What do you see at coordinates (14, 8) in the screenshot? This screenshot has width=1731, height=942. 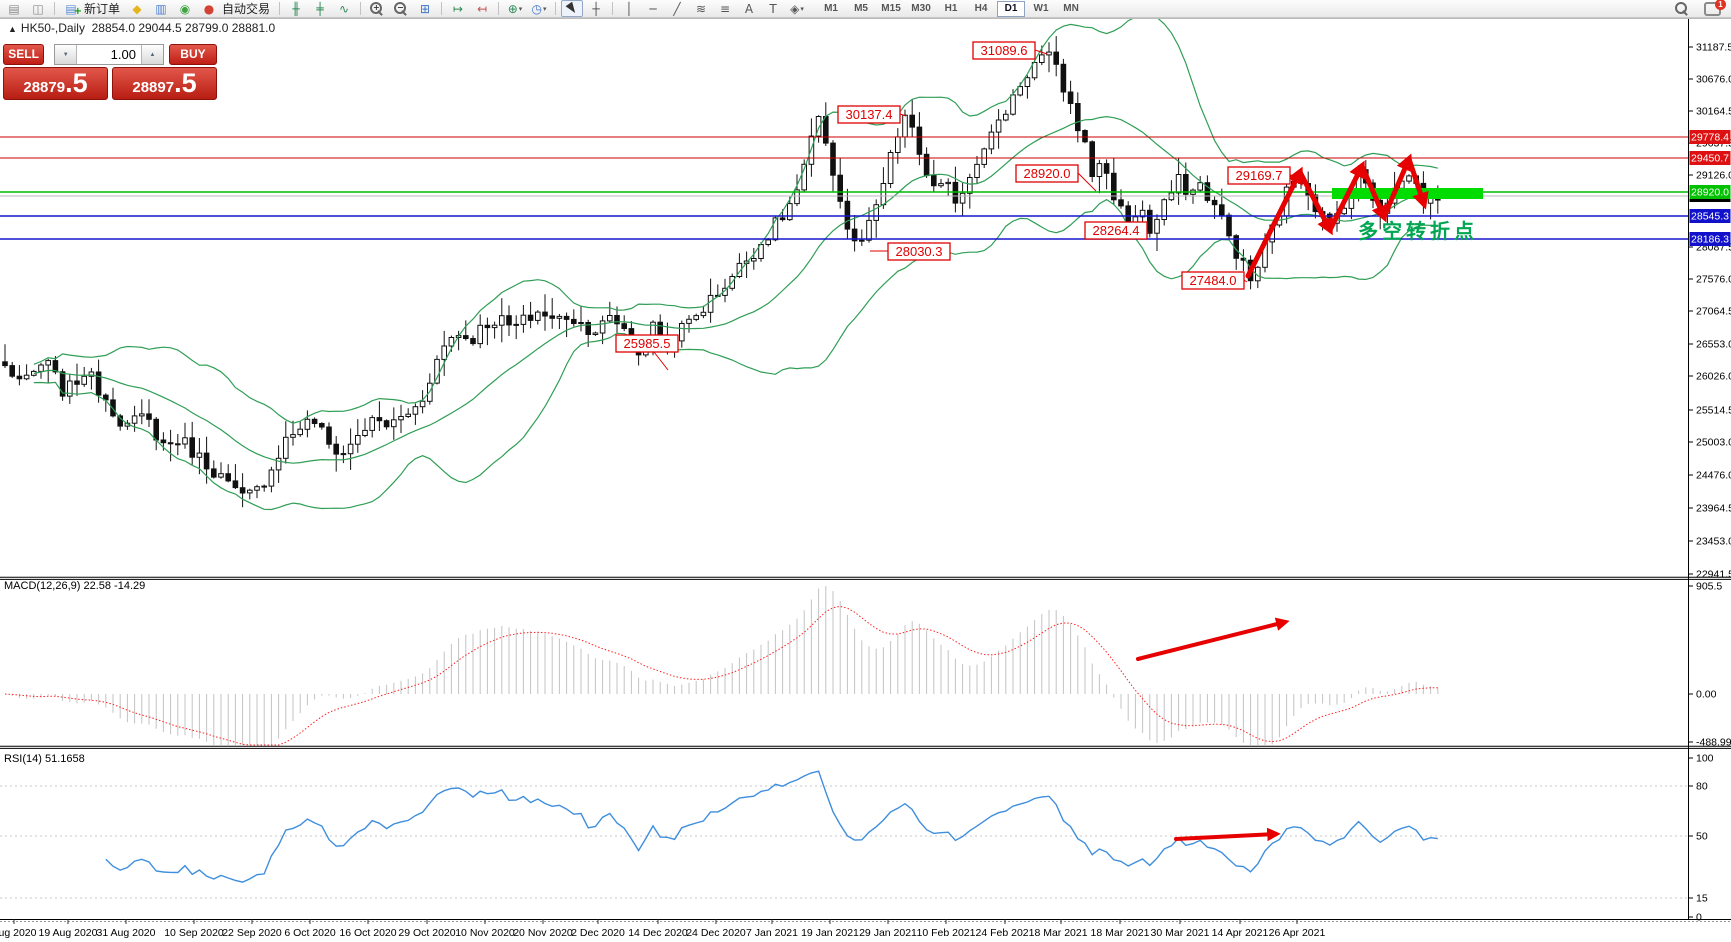 I see `chart-window-icon: ▤` at bounding box center [14, 8].